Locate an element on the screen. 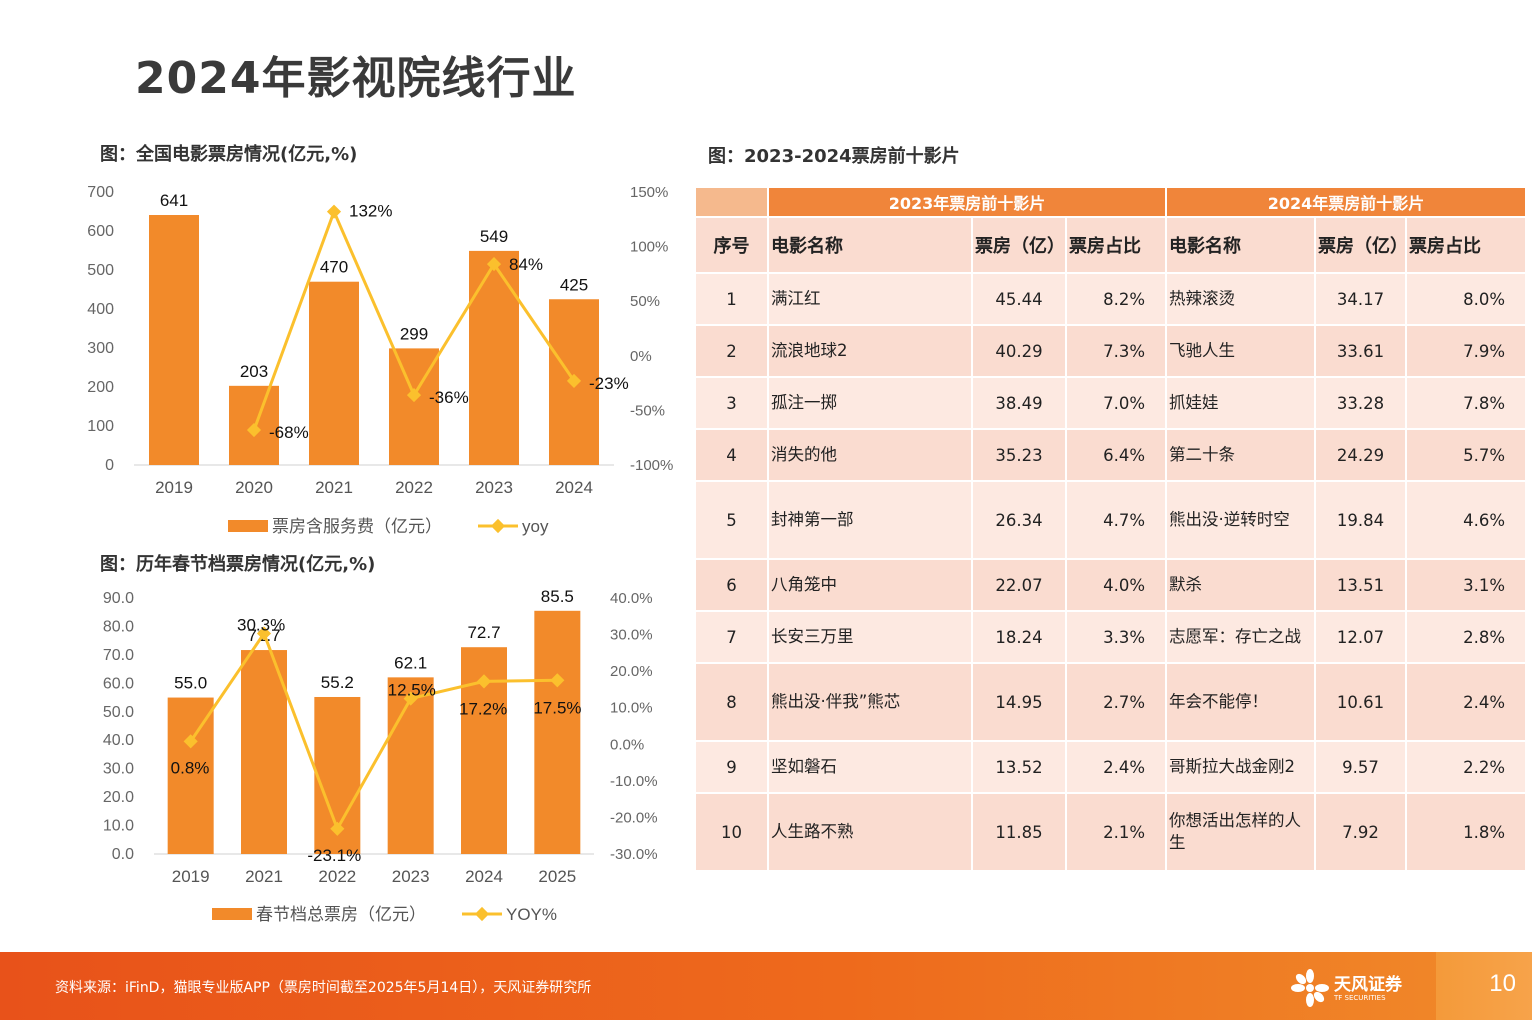 The width and height of the screenshot is (1532, 1020). bar-value-label: 425 is located at coordinates (574, 284).